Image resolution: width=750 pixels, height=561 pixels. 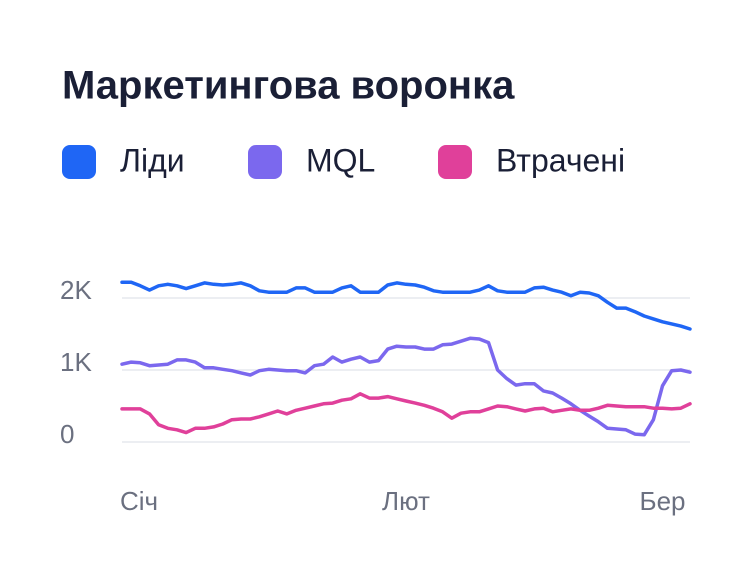 What do you see at coordinates (340, 160) in the screenshot?
I see `legend-label: MQL` at bounding box center [340, 160].